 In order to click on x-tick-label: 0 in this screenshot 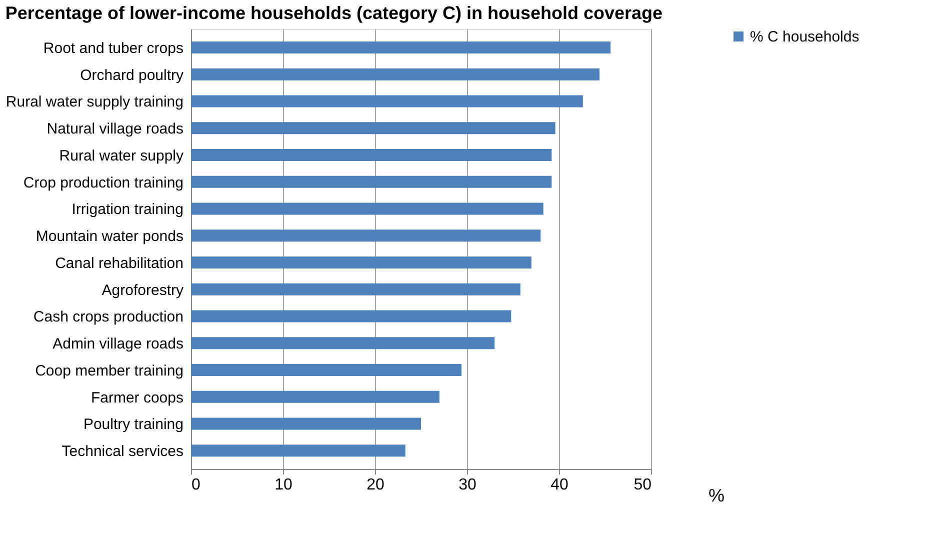, I will do `click(196, 485)`.